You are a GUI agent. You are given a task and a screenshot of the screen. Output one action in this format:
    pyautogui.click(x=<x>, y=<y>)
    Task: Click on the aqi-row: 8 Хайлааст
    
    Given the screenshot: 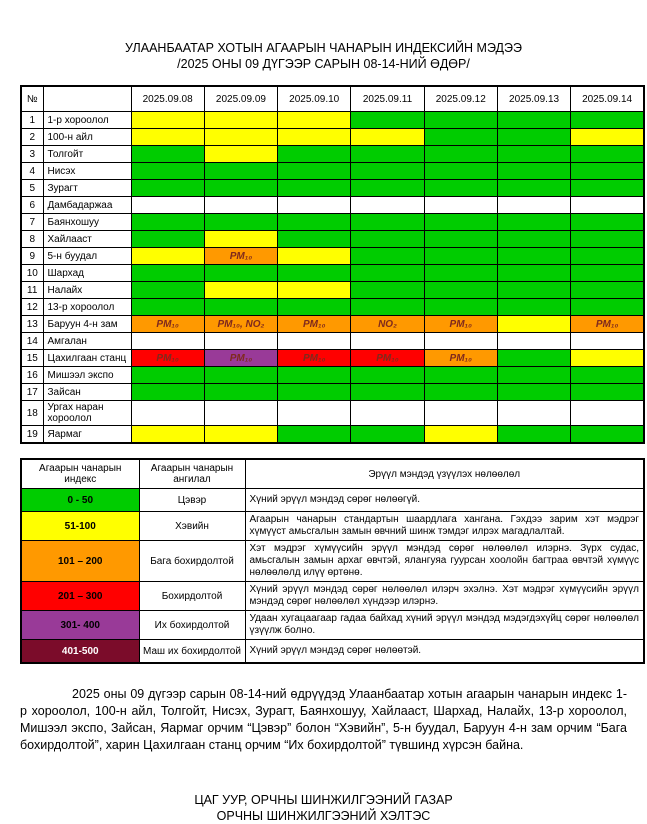 What is the action you would take?
    pyautogui.click(x=332, y=239)
    